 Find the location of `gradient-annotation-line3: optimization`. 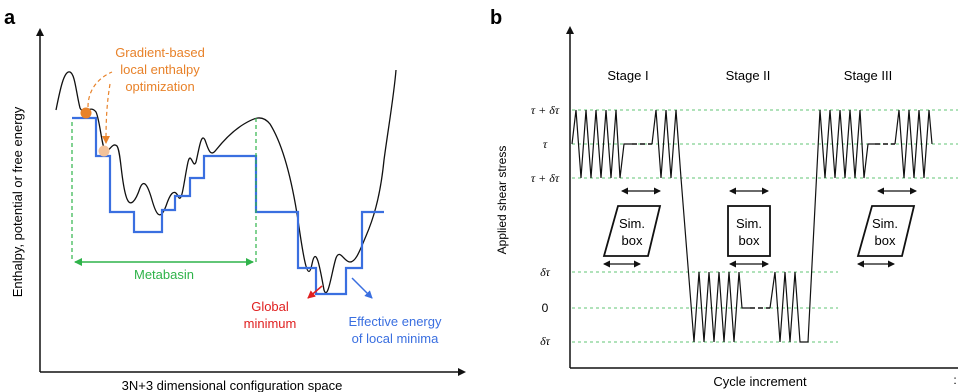

gradient-annotation-line3: optimization is located at coordinates (159, 86).